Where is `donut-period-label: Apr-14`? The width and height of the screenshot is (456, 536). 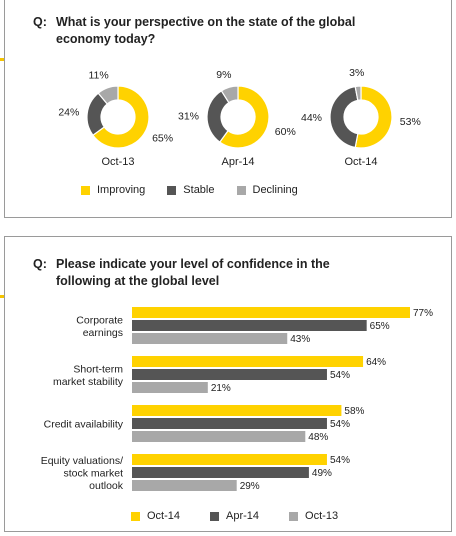
donut-period-label: Apr-14 is located at coordinates (237, 162).